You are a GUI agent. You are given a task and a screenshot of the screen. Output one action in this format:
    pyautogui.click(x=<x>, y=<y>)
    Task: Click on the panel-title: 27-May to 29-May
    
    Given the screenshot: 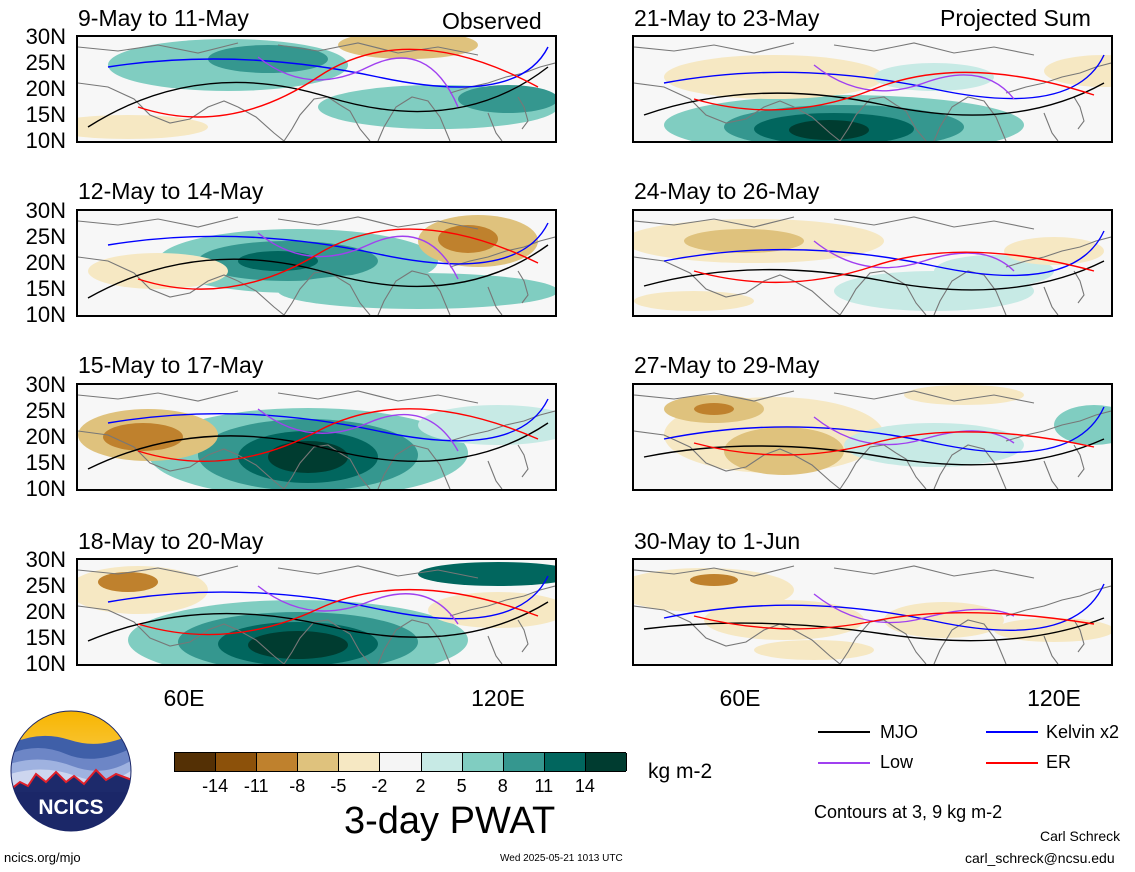 What is the action you would take?
    pyautogui.click(x=727, y=365)
    